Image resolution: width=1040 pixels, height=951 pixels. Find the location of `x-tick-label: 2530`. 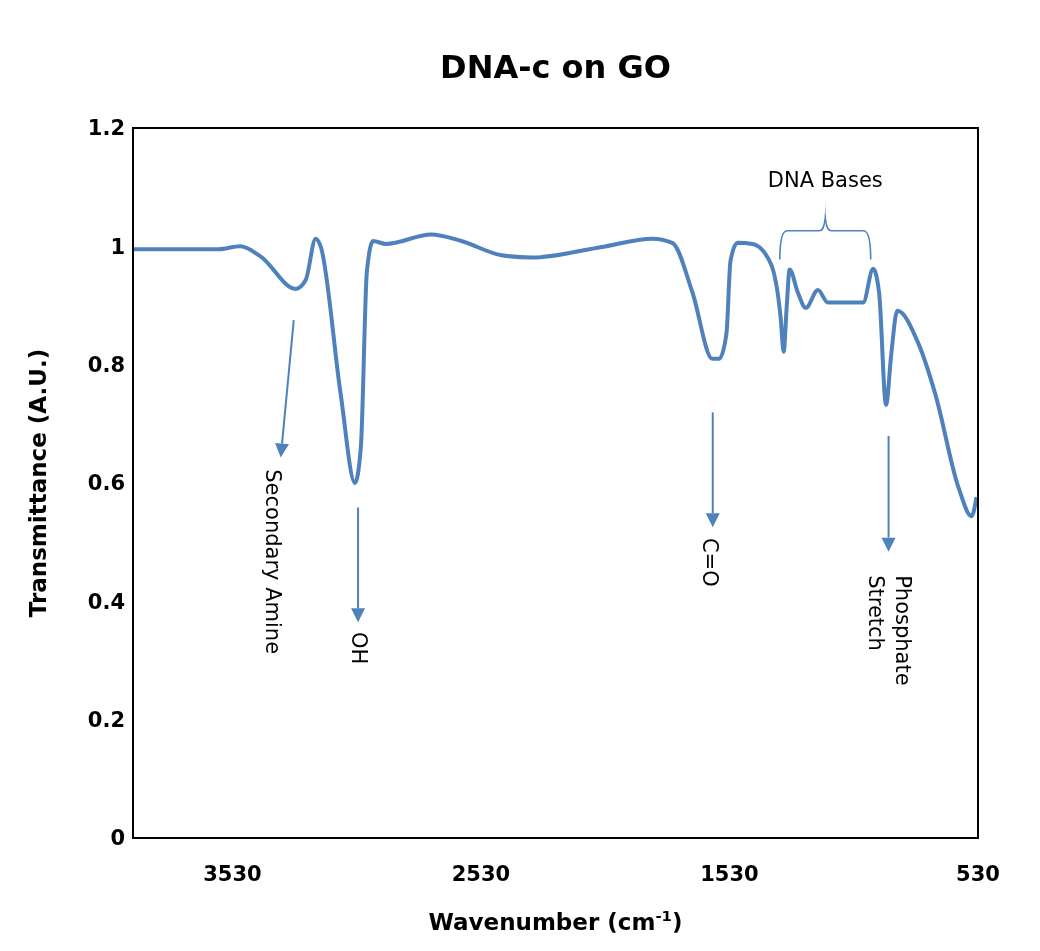

x-tick-label: 2530 is located at coordinates (481, 873).